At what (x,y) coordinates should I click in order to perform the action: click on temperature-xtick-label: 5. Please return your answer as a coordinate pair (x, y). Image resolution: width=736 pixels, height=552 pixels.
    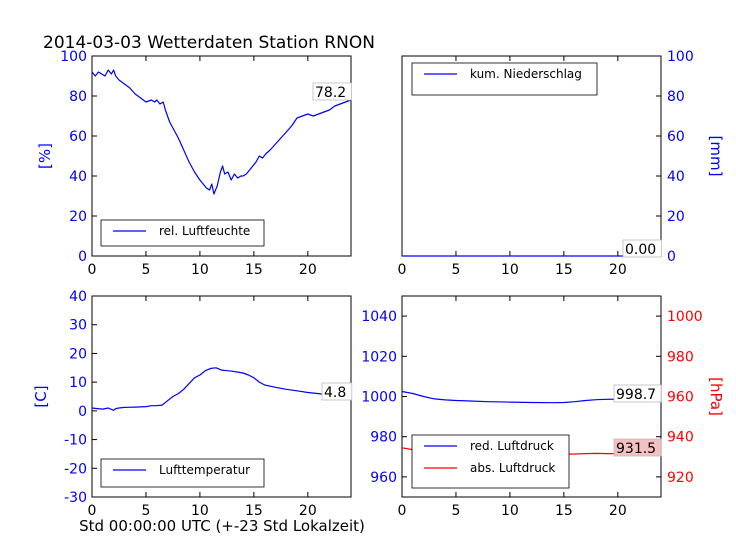
    Looking at the image, I should click on (145, 511).